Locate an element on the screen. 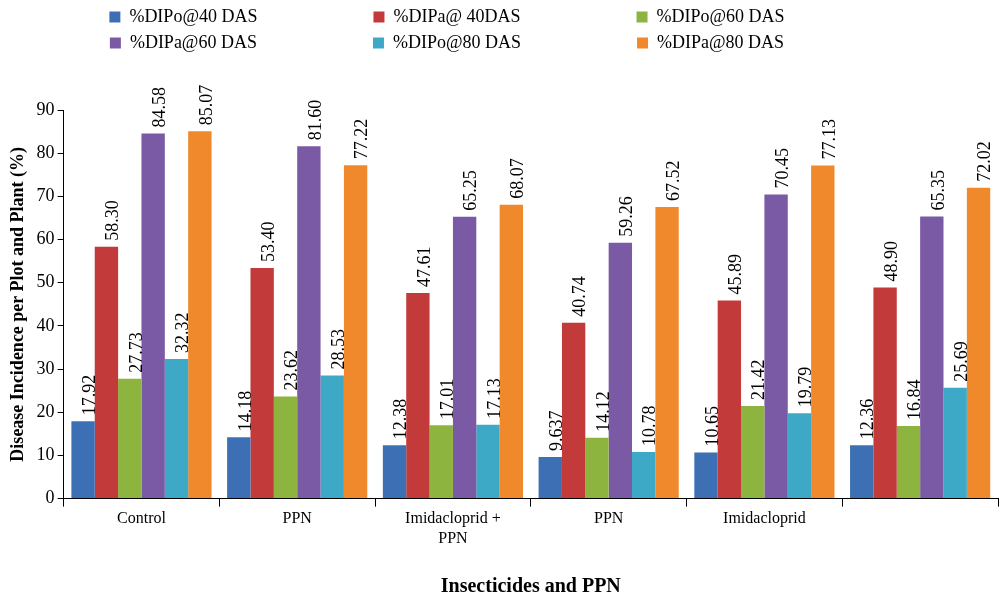 This screenshot has width=1002, height=609. data-label: 10.78 is located at coordinates (649, 426).